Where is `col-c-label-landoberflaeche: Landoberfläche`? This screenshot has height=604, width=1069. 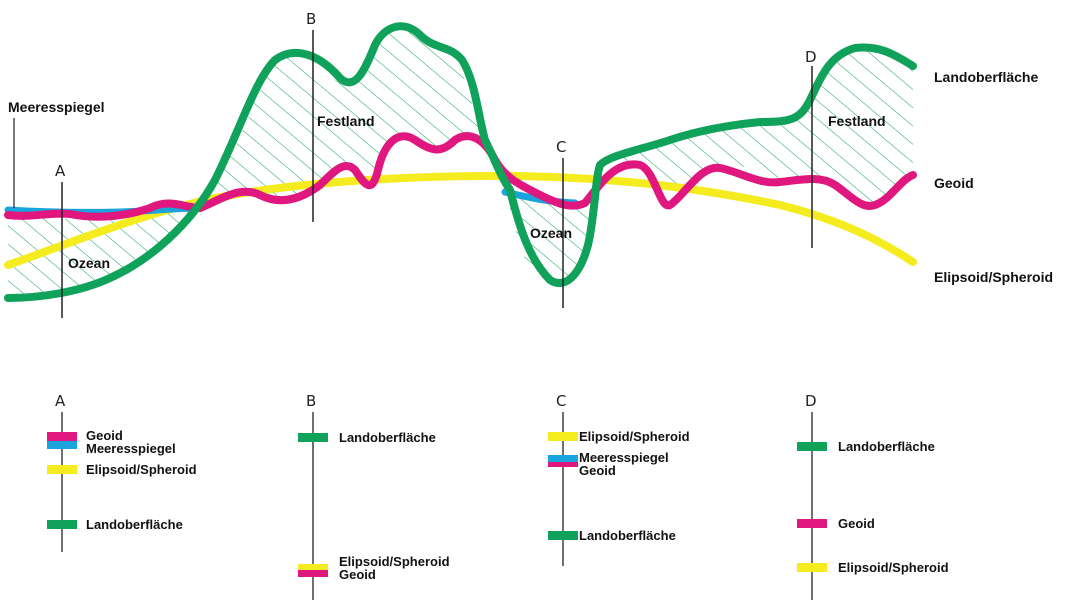 col-c-label-landoberflaeche: Landoberfläche is located at coordinates (627, 535).